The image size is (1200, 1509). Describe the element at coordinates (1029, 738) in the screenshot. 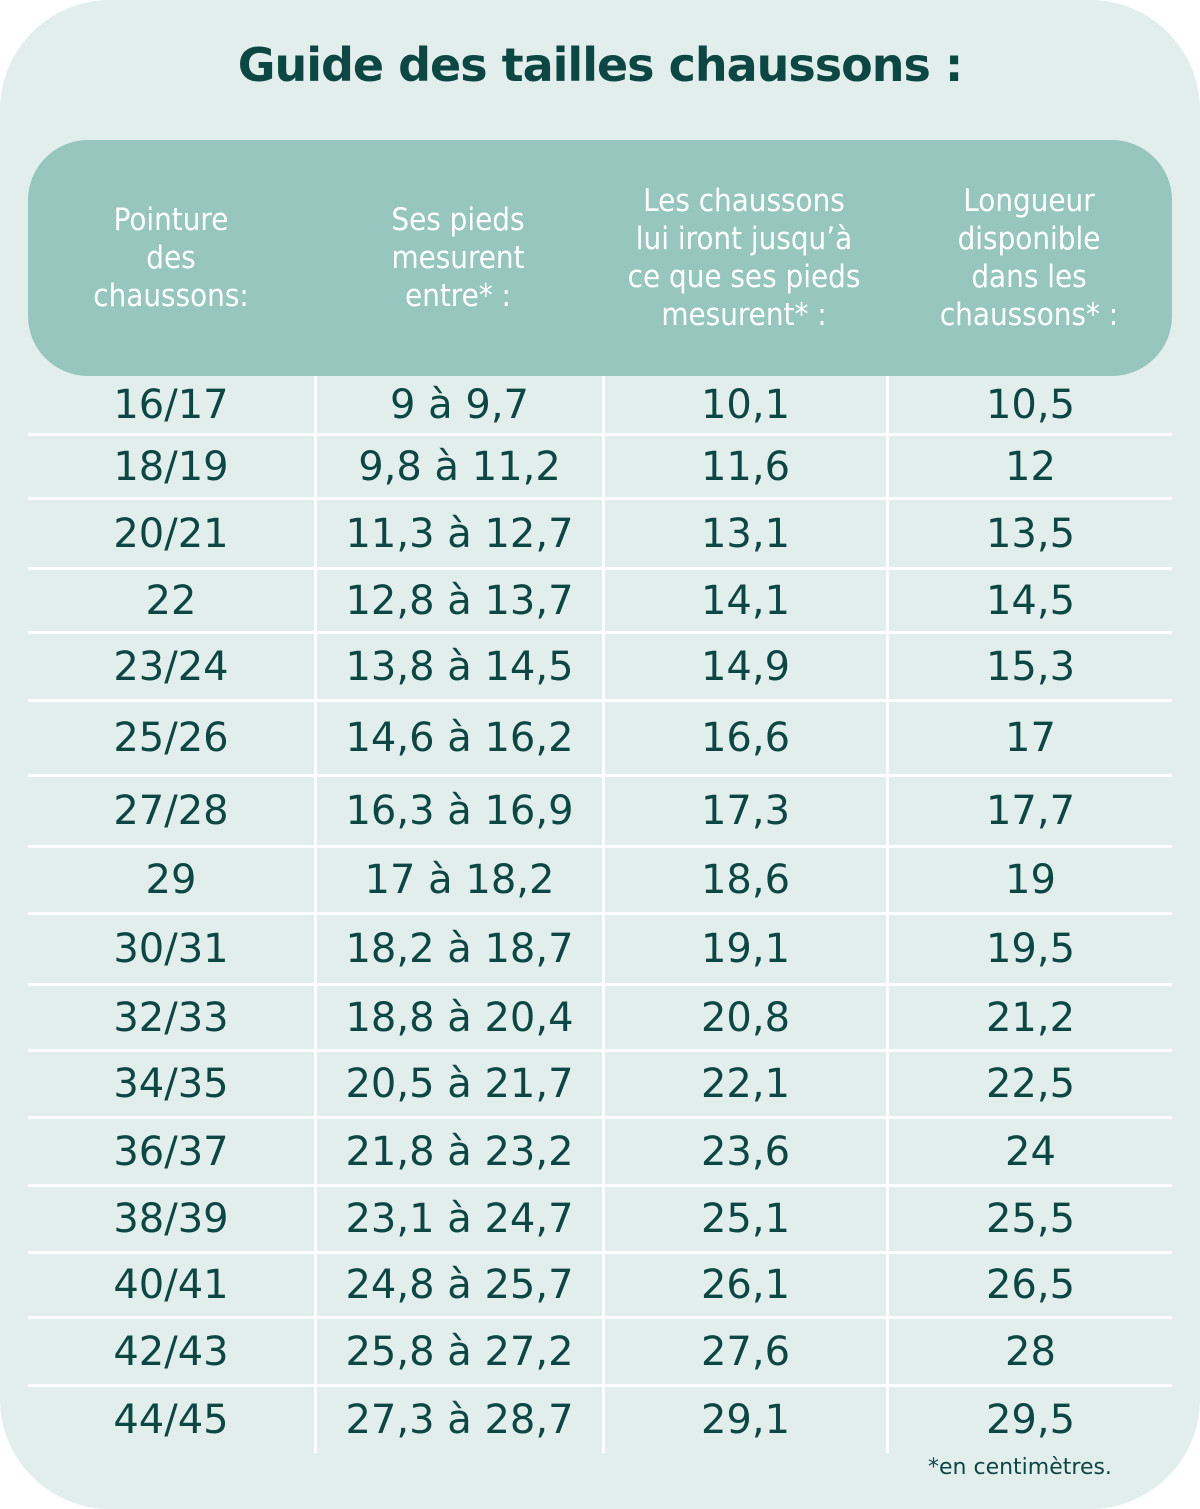

I see `cell-inner-length: 17` at that location.